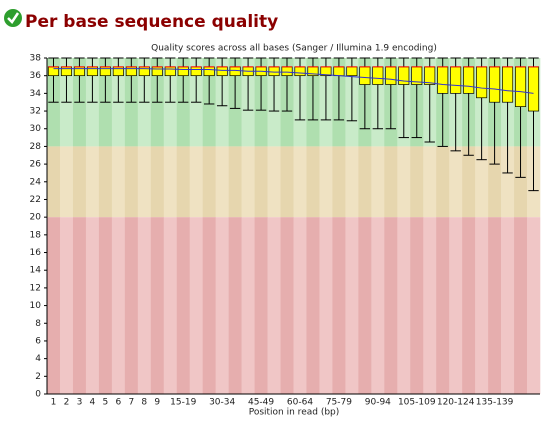 This screenshot has height=430, width=554. What do you see at coordinates (80, 403) in the screenshot?
I see `x-tick-label: 3` at bounding box center [80, 403].